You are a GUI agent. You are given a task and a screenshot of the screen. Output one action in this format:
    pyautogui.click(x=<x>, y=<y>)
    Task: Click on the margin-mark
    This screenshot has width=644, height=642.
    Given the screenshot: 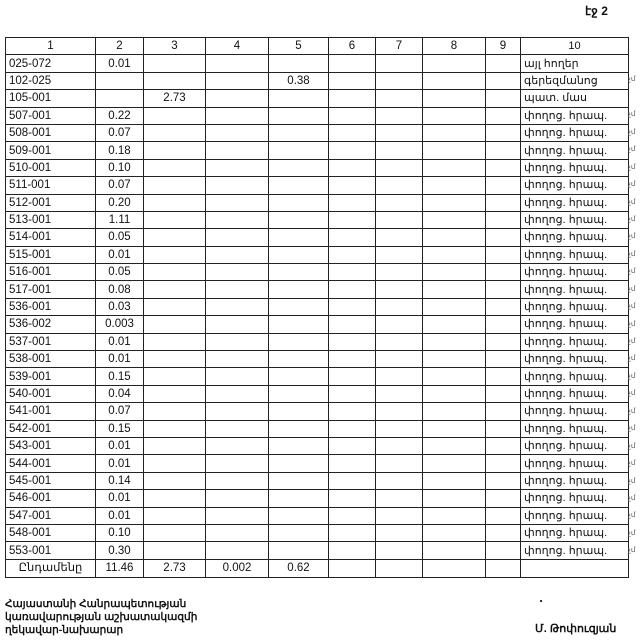 What is the action you would take?
    pyautogui.click(x=636, y=62)
    